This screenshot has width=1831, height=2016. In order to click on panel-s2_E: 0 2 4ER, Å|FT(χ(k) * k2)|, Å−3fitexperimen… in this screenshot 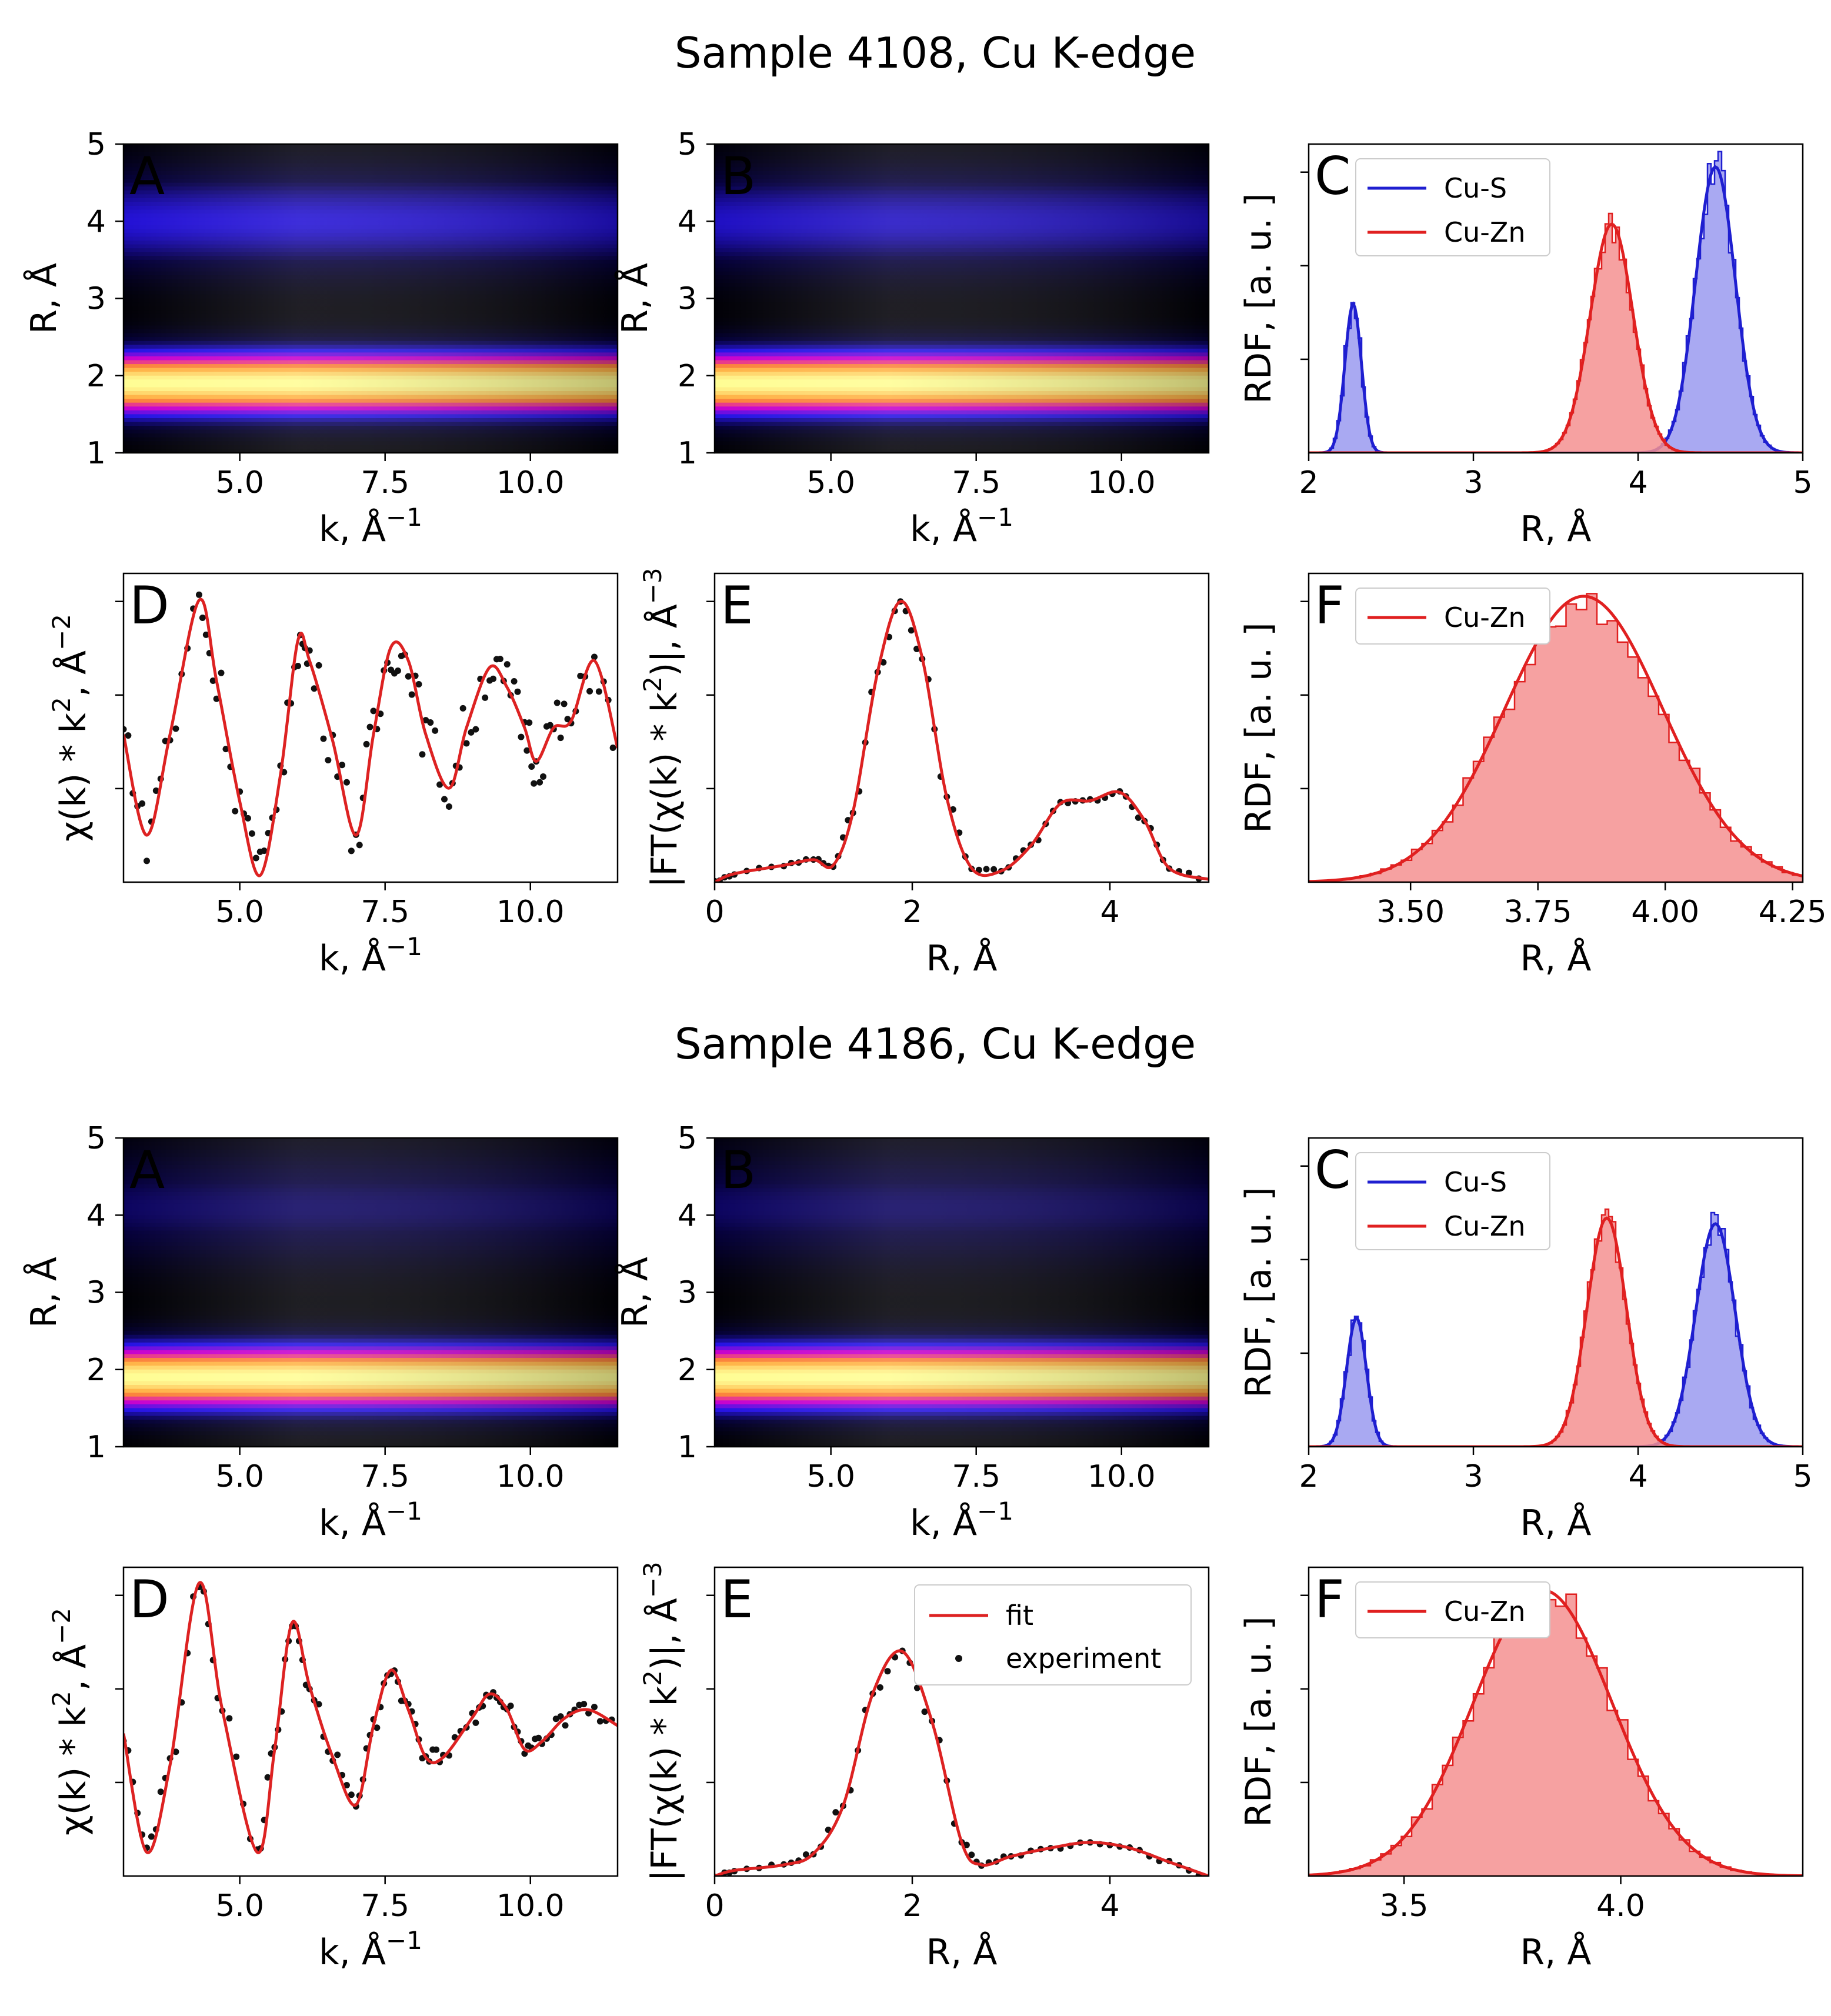, I will do `click(924, 1767)`.